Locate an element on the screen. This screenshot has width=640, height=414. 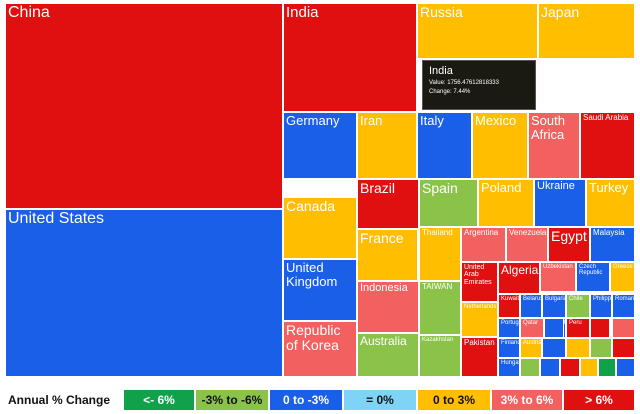
treemap-cell: Romania is located at coordinates (623, 306).